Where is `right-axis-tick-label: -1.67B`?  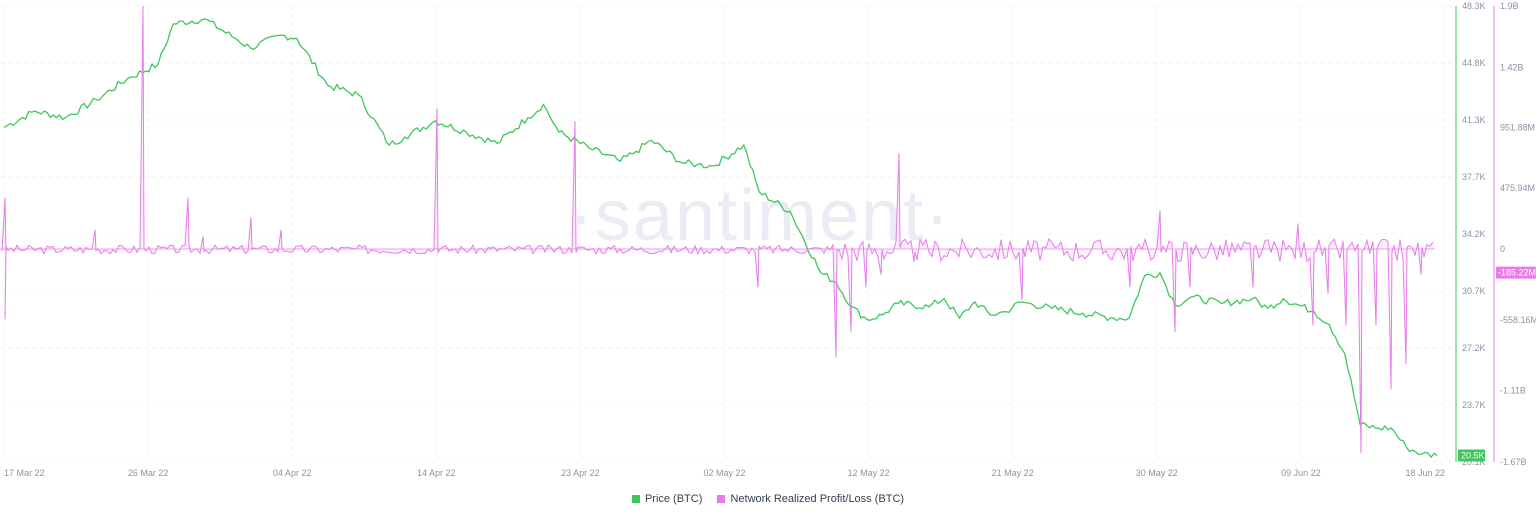 right-axis-tick-label: -1.67B is located at coordinates (1513, 462).